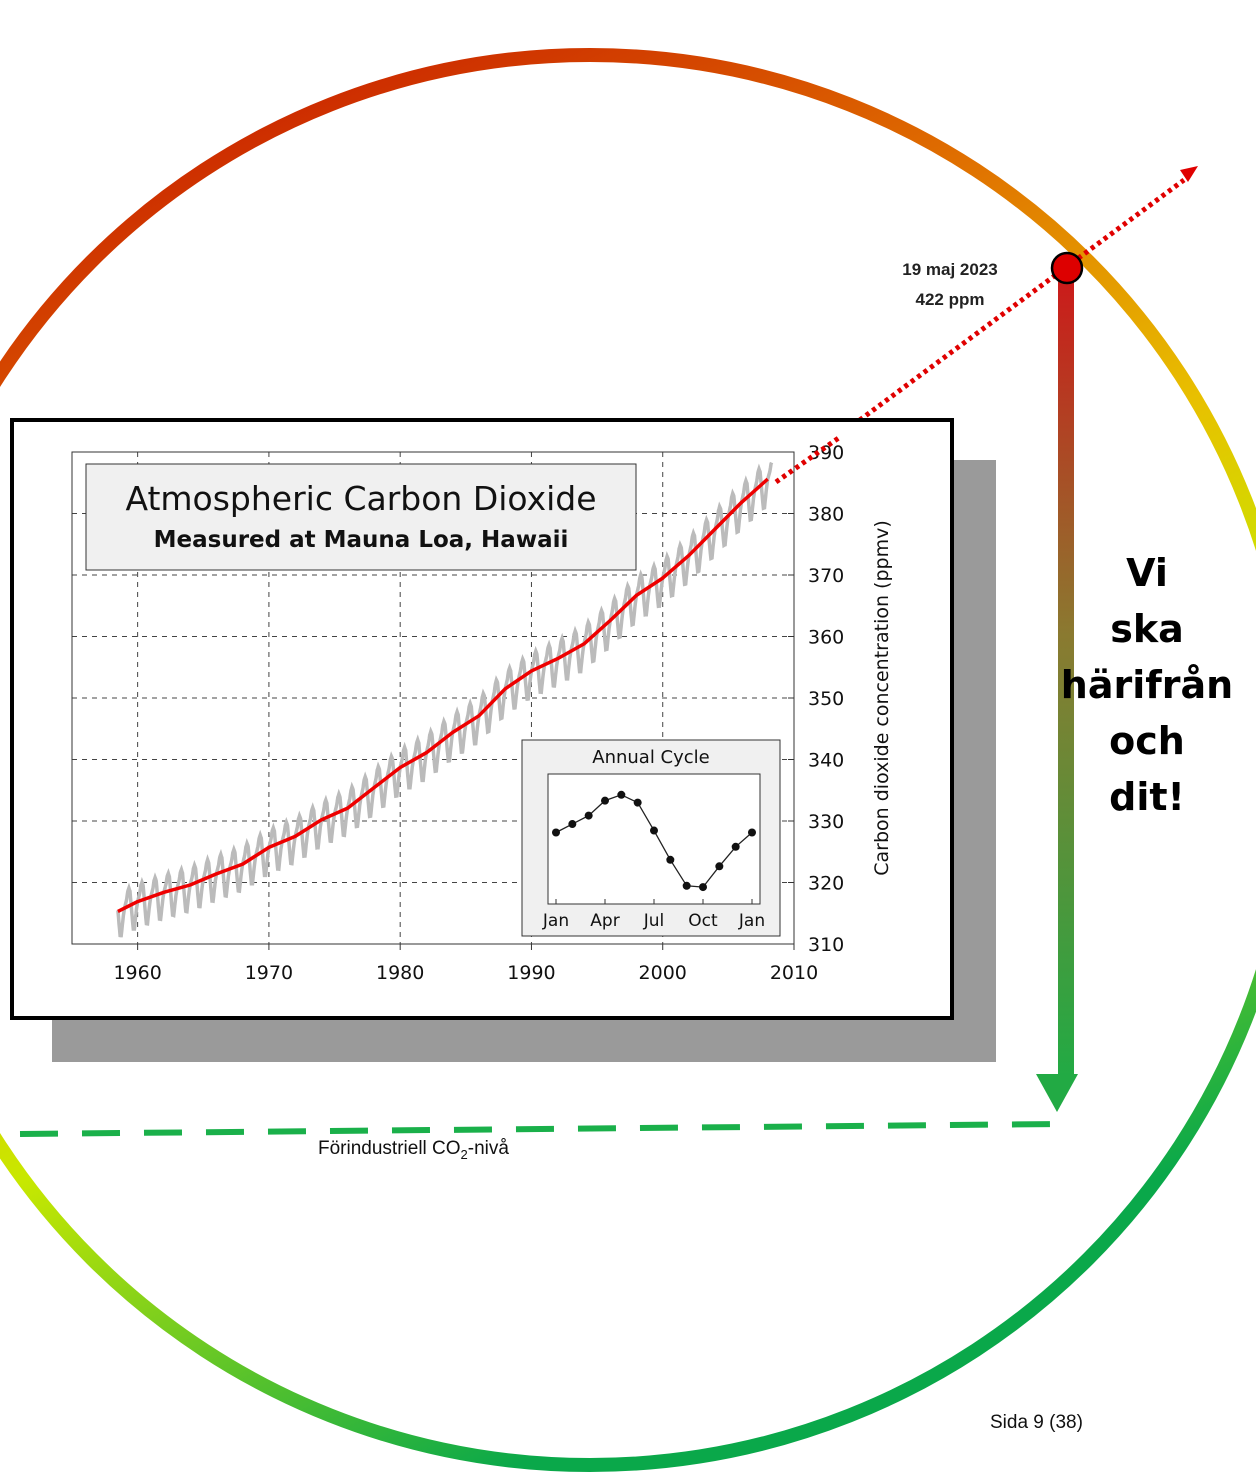 Image resolution: width=1256 pixels, height=1474 pixels. Describe the element at coordinates (826, 884) in the screenshot. I see `y-tick-label: 320` at that location.